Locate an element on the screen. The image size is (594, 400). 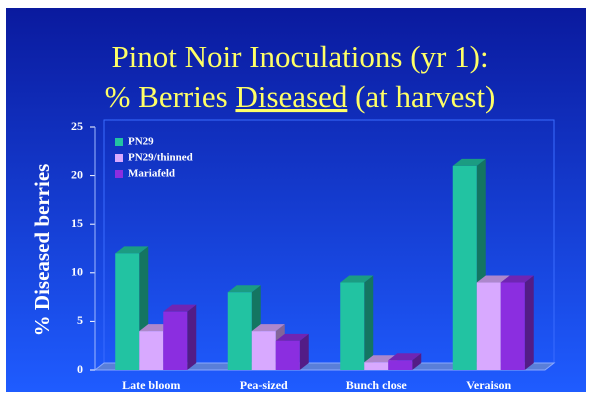
x-tick-label: Pea-sized is located at coordinates (264, 385).